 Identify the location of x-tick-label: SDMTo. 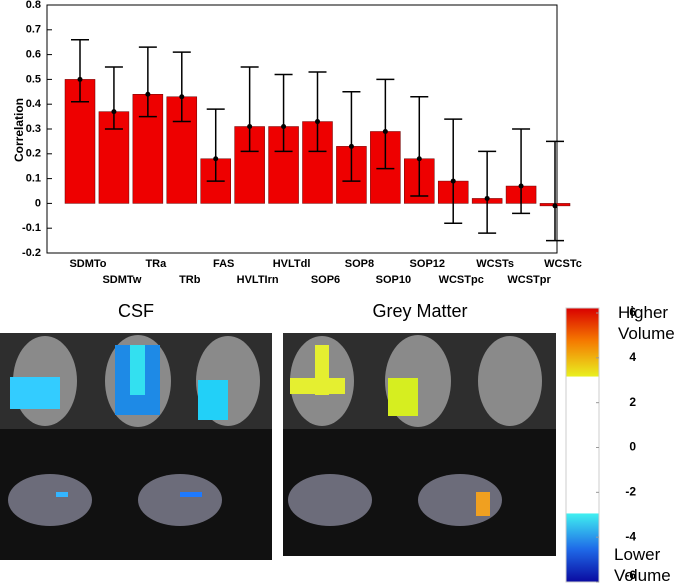
(87, 264).